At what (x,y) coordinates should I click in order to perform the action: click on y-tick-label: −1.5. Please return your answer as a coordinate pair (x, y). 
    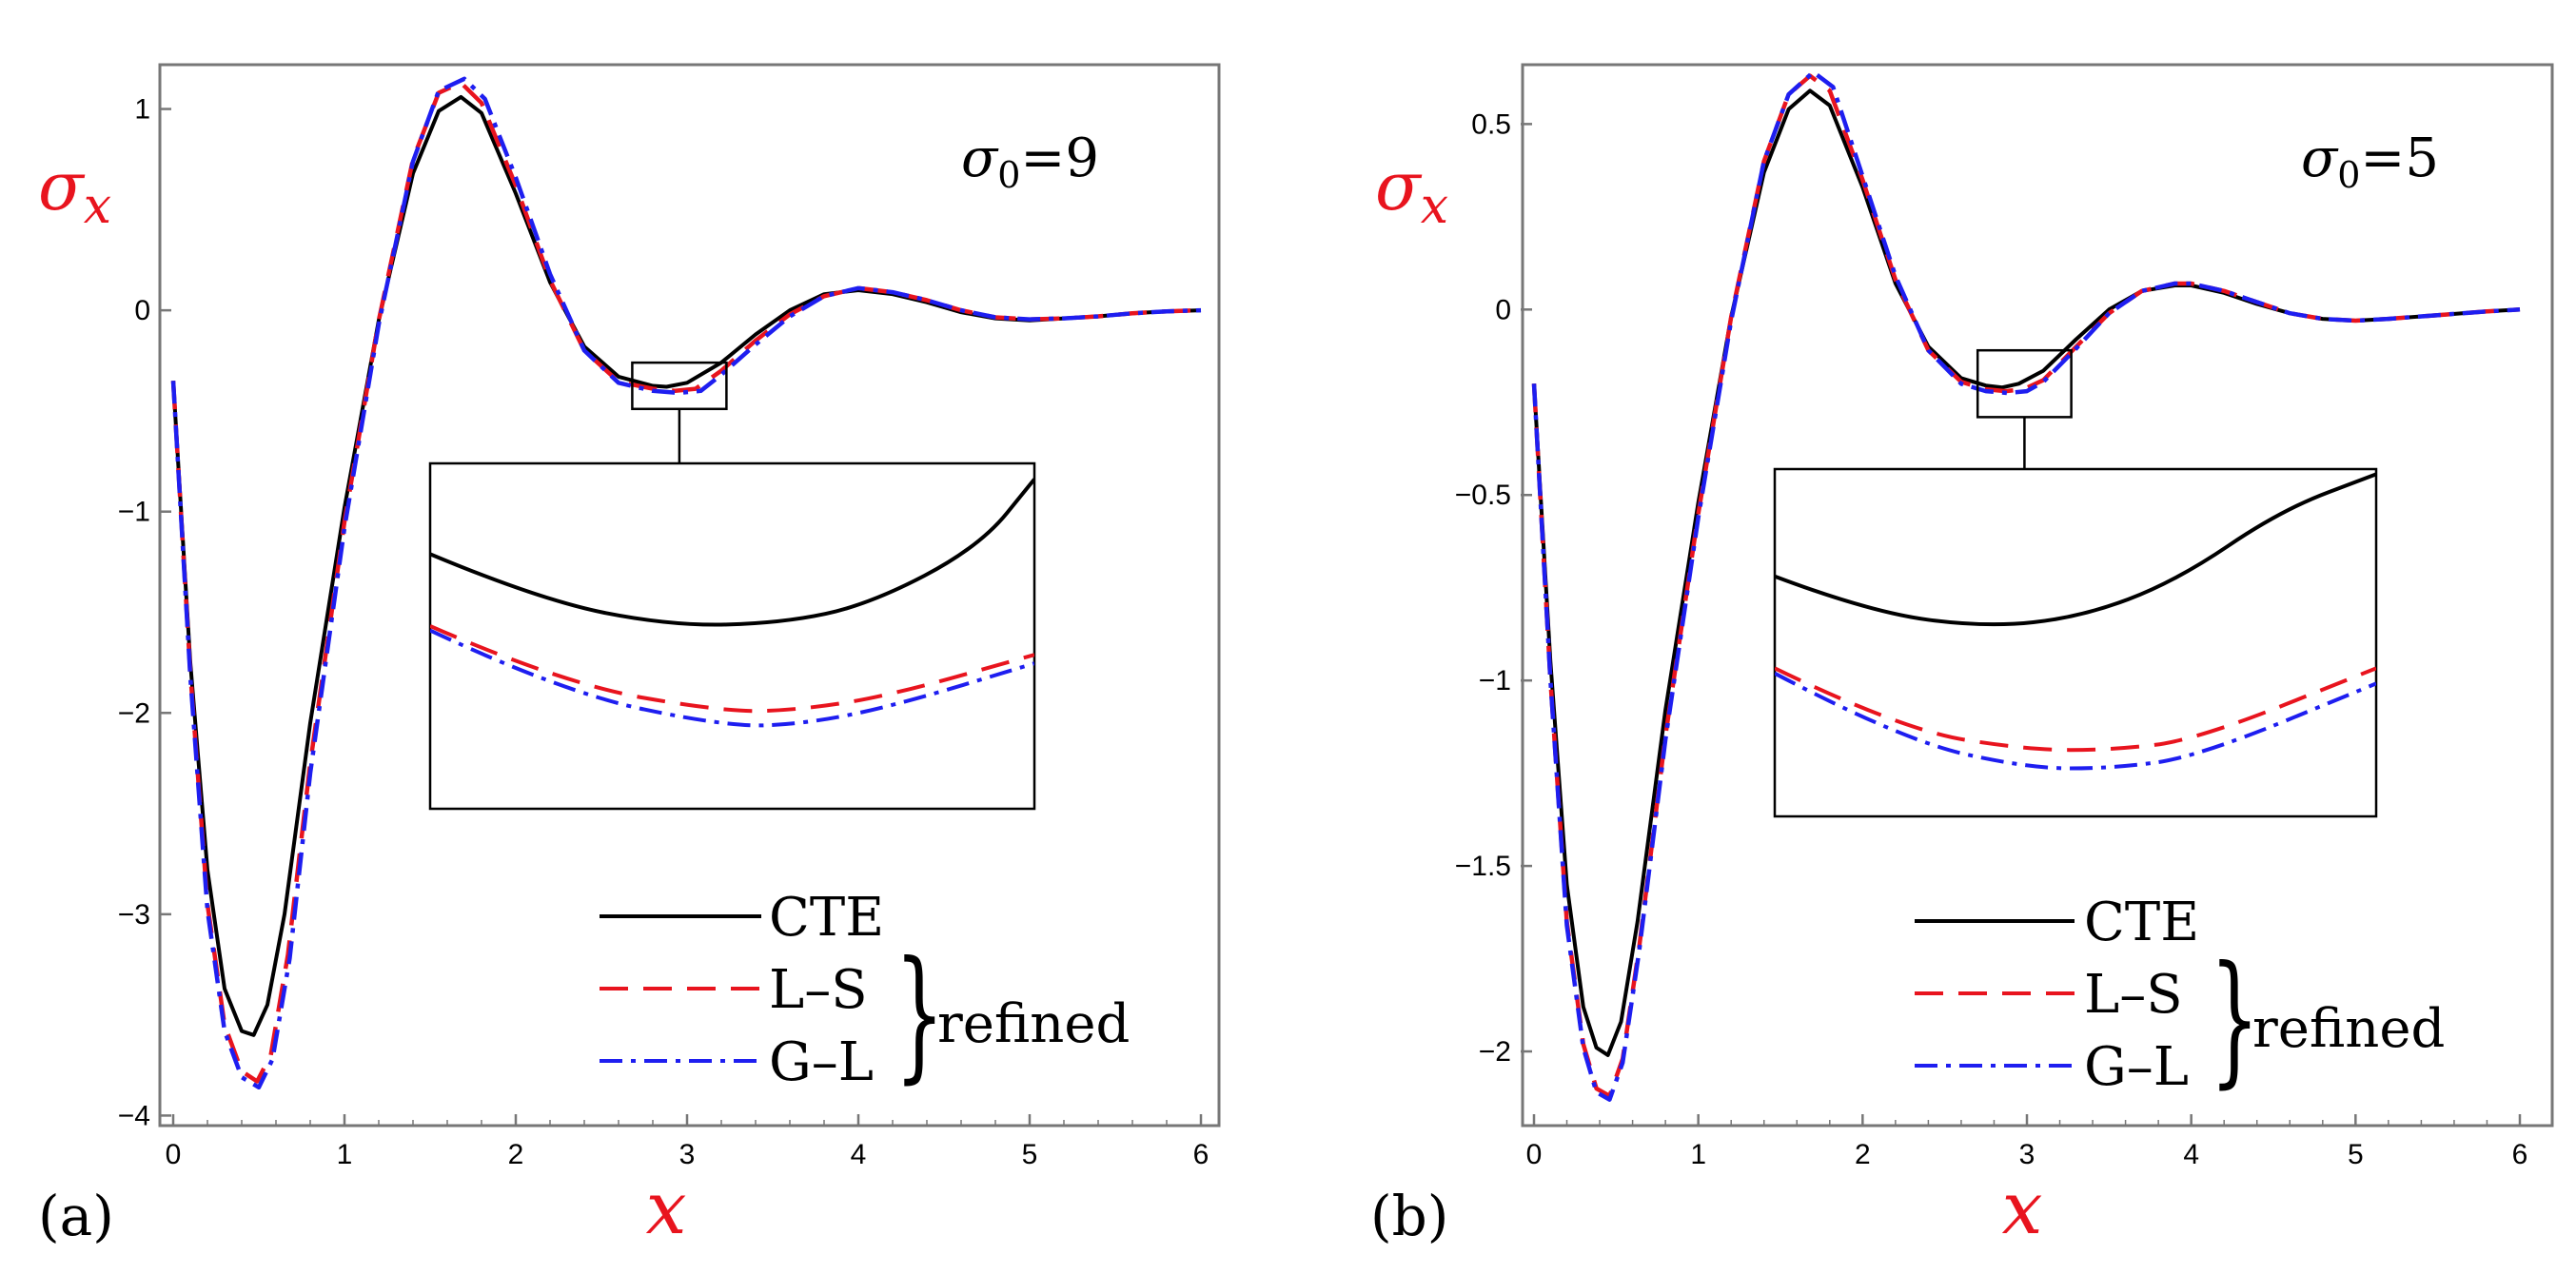
    Looking at the image, I should click on (1483, 867).